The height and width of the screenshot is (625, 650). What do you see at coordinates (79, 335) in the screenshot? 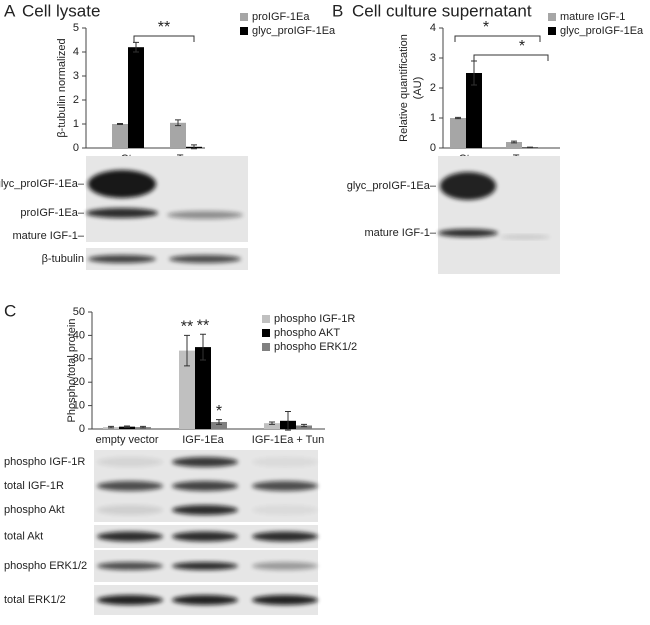
I see `y-tick-label: 40` at bounding box center [79, 335].